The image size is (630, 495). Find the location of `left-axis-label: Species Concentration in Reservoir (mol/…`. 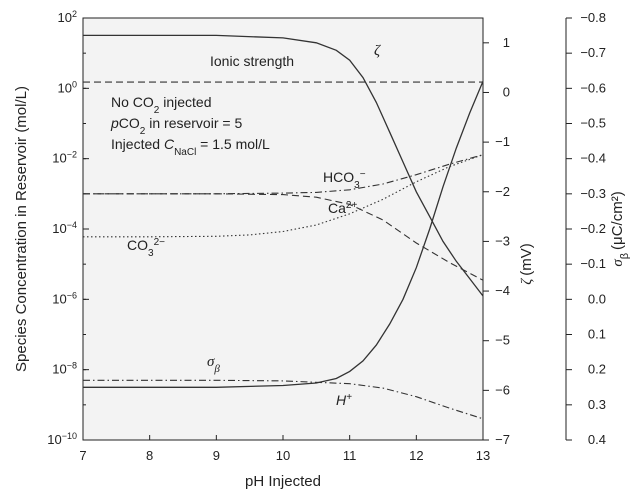

left-axis-label: Species Concentration in Reservoir (mol/… is located at coordinates (21, 229).